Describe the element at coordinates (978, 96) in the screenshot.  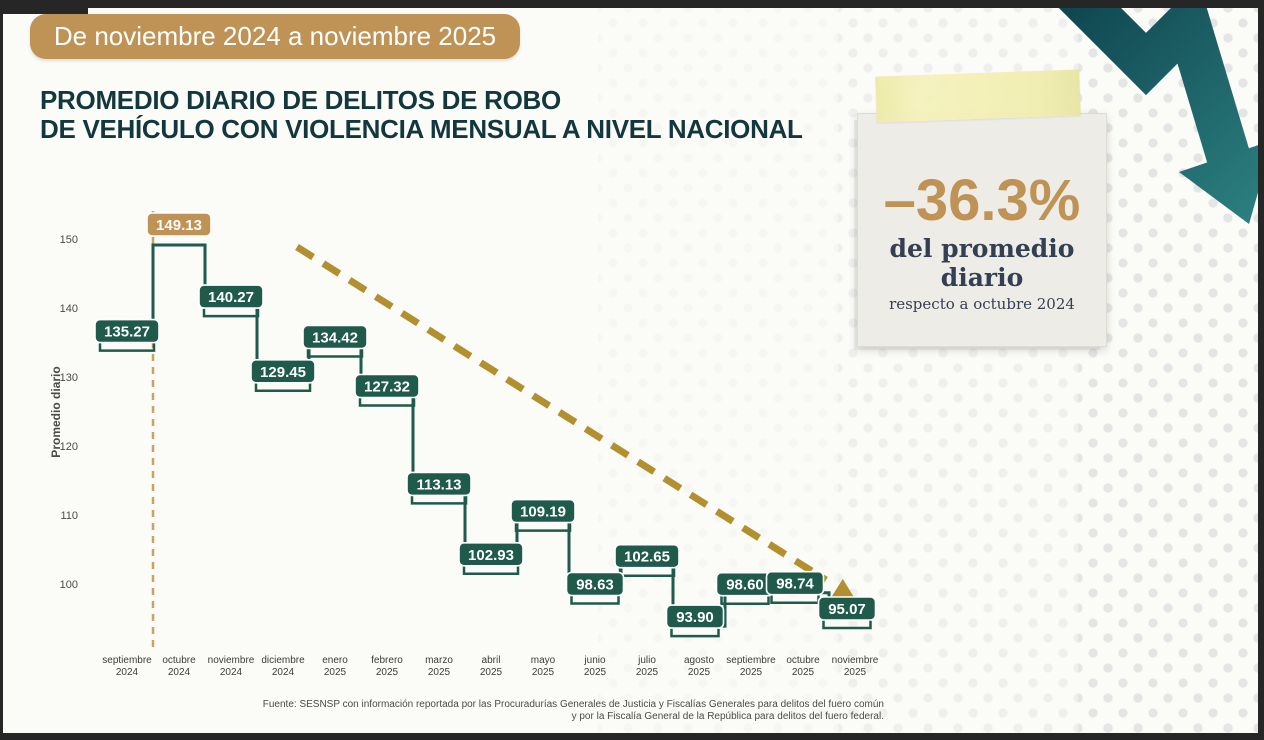
I see `masking-tape-icon` at that location.